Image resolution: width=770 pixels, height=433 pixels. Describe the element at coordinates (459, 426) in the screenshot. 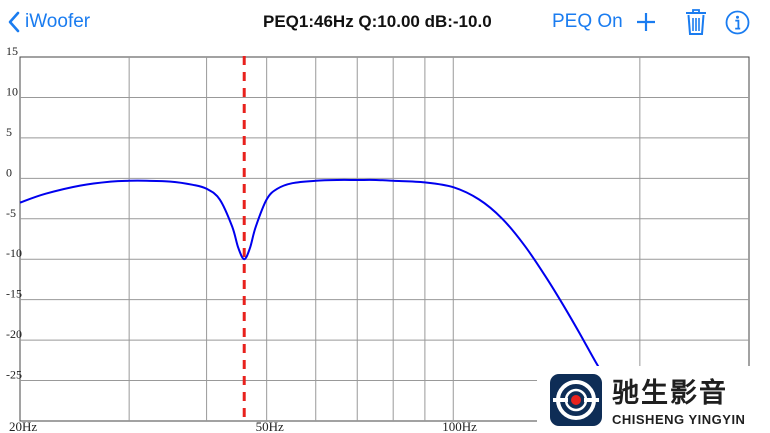

I see `x-tick-label: 100Hz` at that location.